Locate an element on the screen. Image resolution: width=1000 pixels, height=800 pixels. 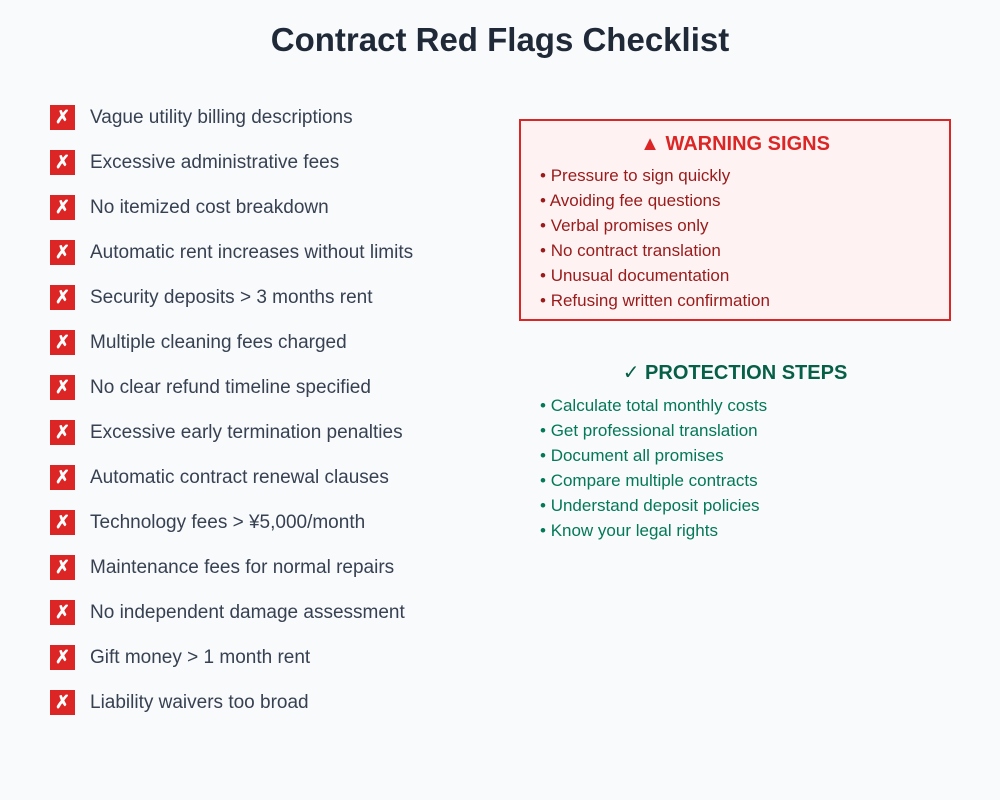
red-flag-text: No independent damage assessment is located at coordinates (247, 612).